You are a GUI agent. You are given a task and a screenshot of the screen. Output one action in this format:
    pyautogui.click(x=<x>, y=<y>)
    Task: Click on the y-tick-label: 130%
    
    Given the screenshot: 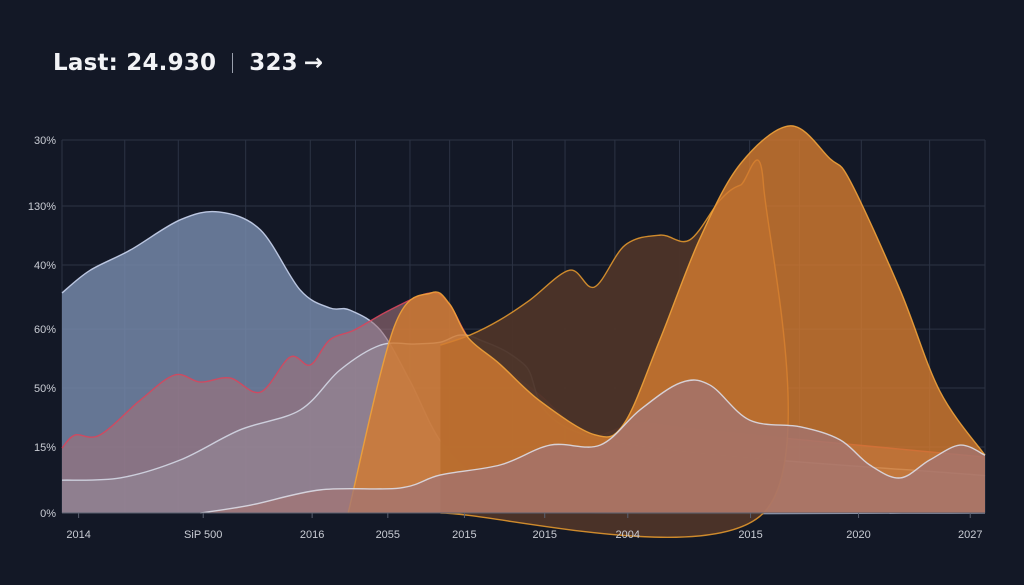 What is the action you would take?
    pyautogui.click(x=42, y=207)
    